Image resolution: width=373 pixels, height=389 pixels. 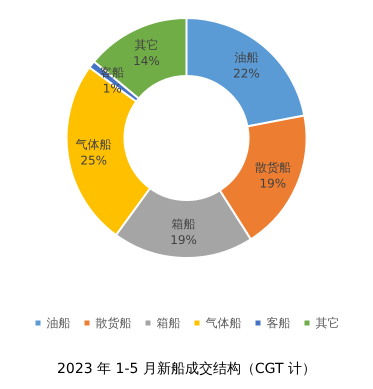 What do you see at coordinates (278, 323) in the screenshot?
I see `legend-label: 客船` at bounding box center [278, 323].